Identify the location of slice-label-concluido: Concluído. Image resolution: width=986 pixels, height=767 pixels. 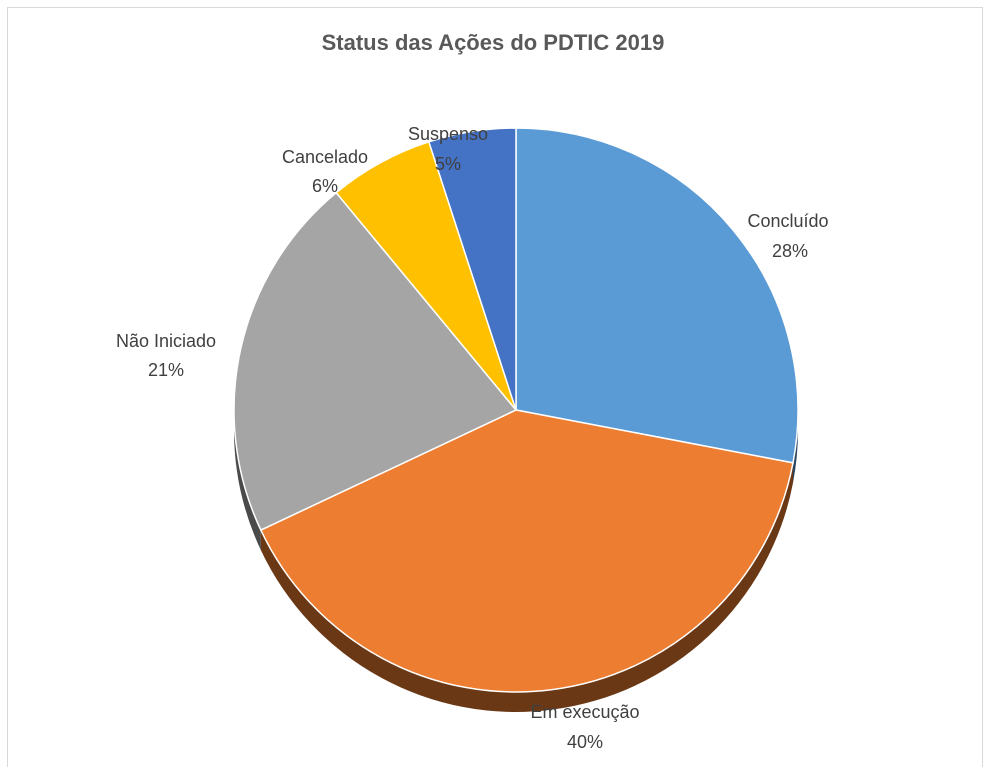
(787, 221).